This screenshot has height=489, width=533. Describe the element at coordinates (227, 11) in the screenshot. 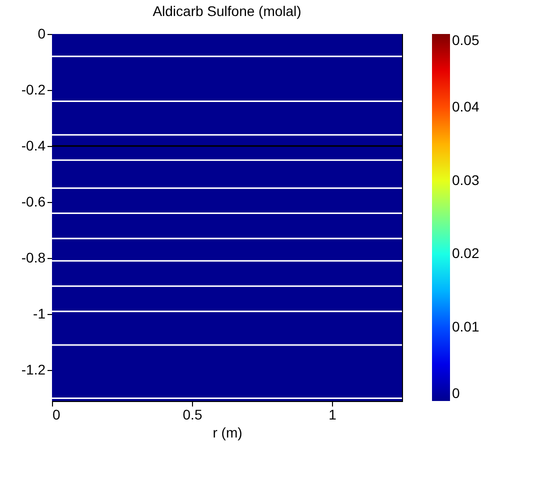

I see `chart-title: Aldicarb Sulfone (molal)` at that location.